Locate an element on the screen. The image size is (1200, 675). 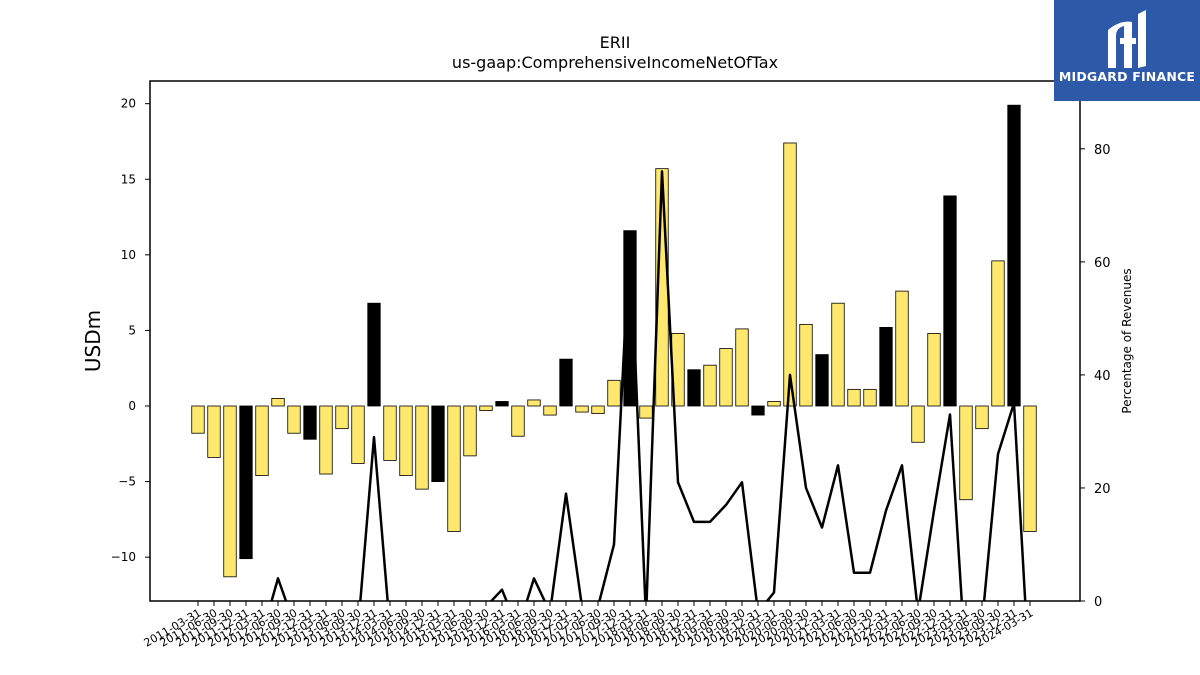
chart-title: ERII is located at coordinates (615, 42).